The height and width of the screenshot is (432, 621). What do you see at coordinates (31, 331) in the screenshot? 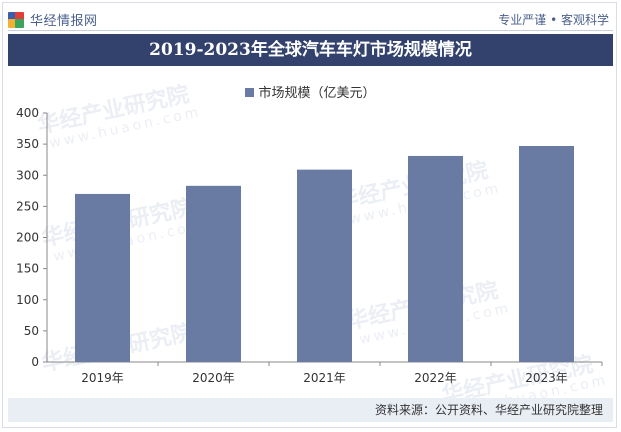
I see `y-tick-label: 50` at bounding box center [31, 331].